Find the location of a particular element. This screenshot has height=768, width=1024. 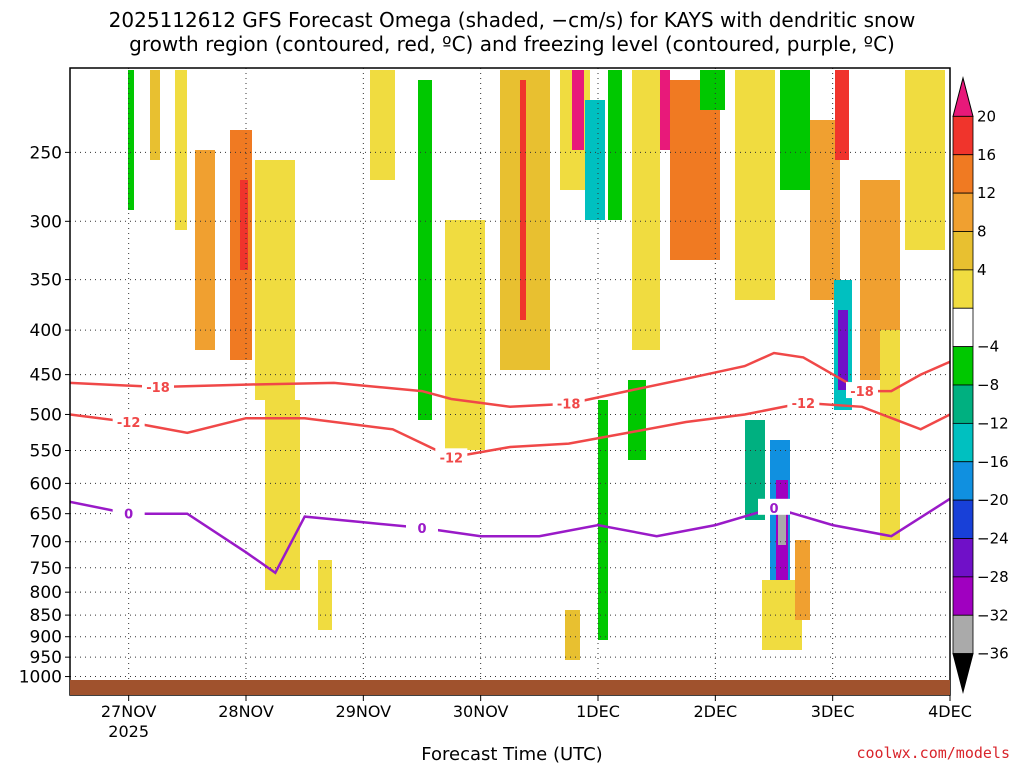

colorbar-label: 4 is located at coordinates (982, 270).